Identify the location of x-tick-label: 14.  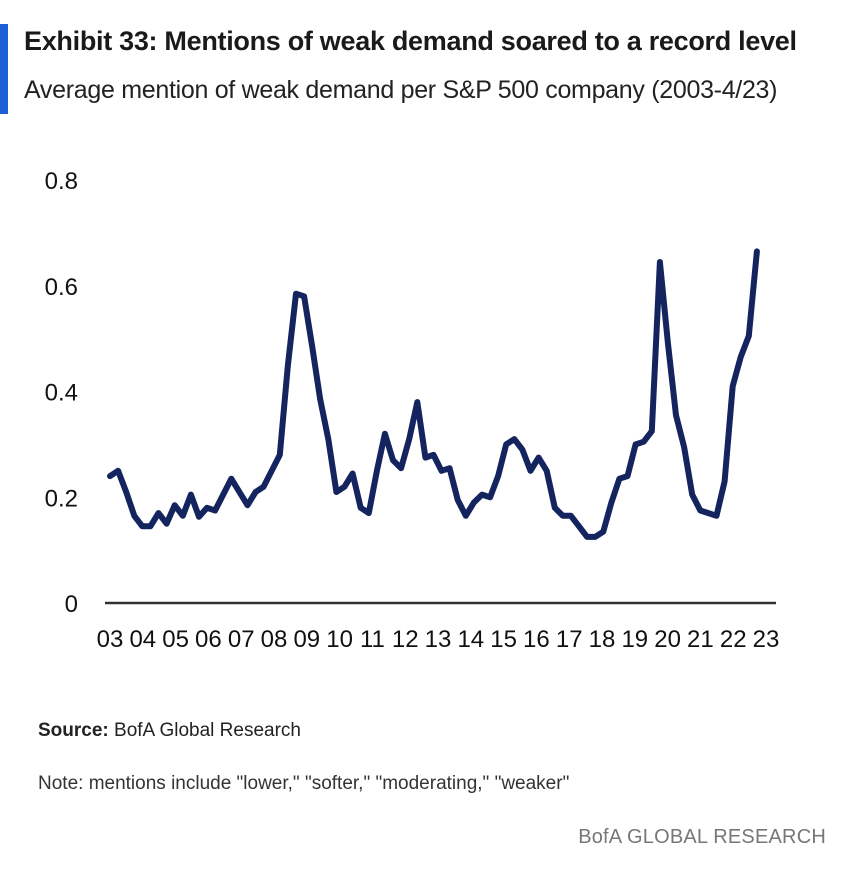
(470, 639).